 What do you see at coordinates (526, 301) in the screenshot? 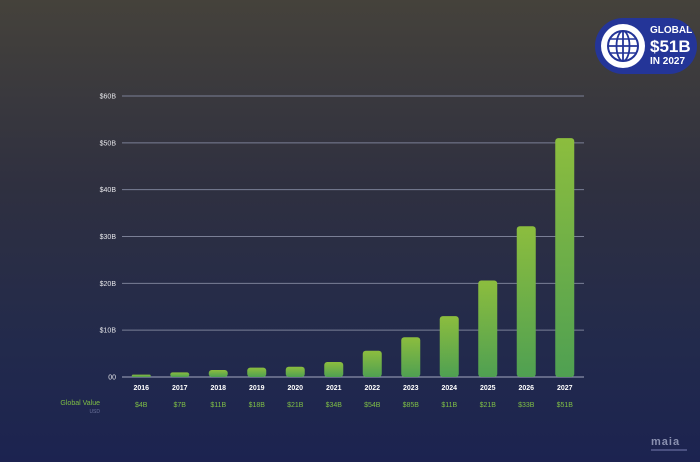
I see `bar-2026` at bounding box center [526, 301].